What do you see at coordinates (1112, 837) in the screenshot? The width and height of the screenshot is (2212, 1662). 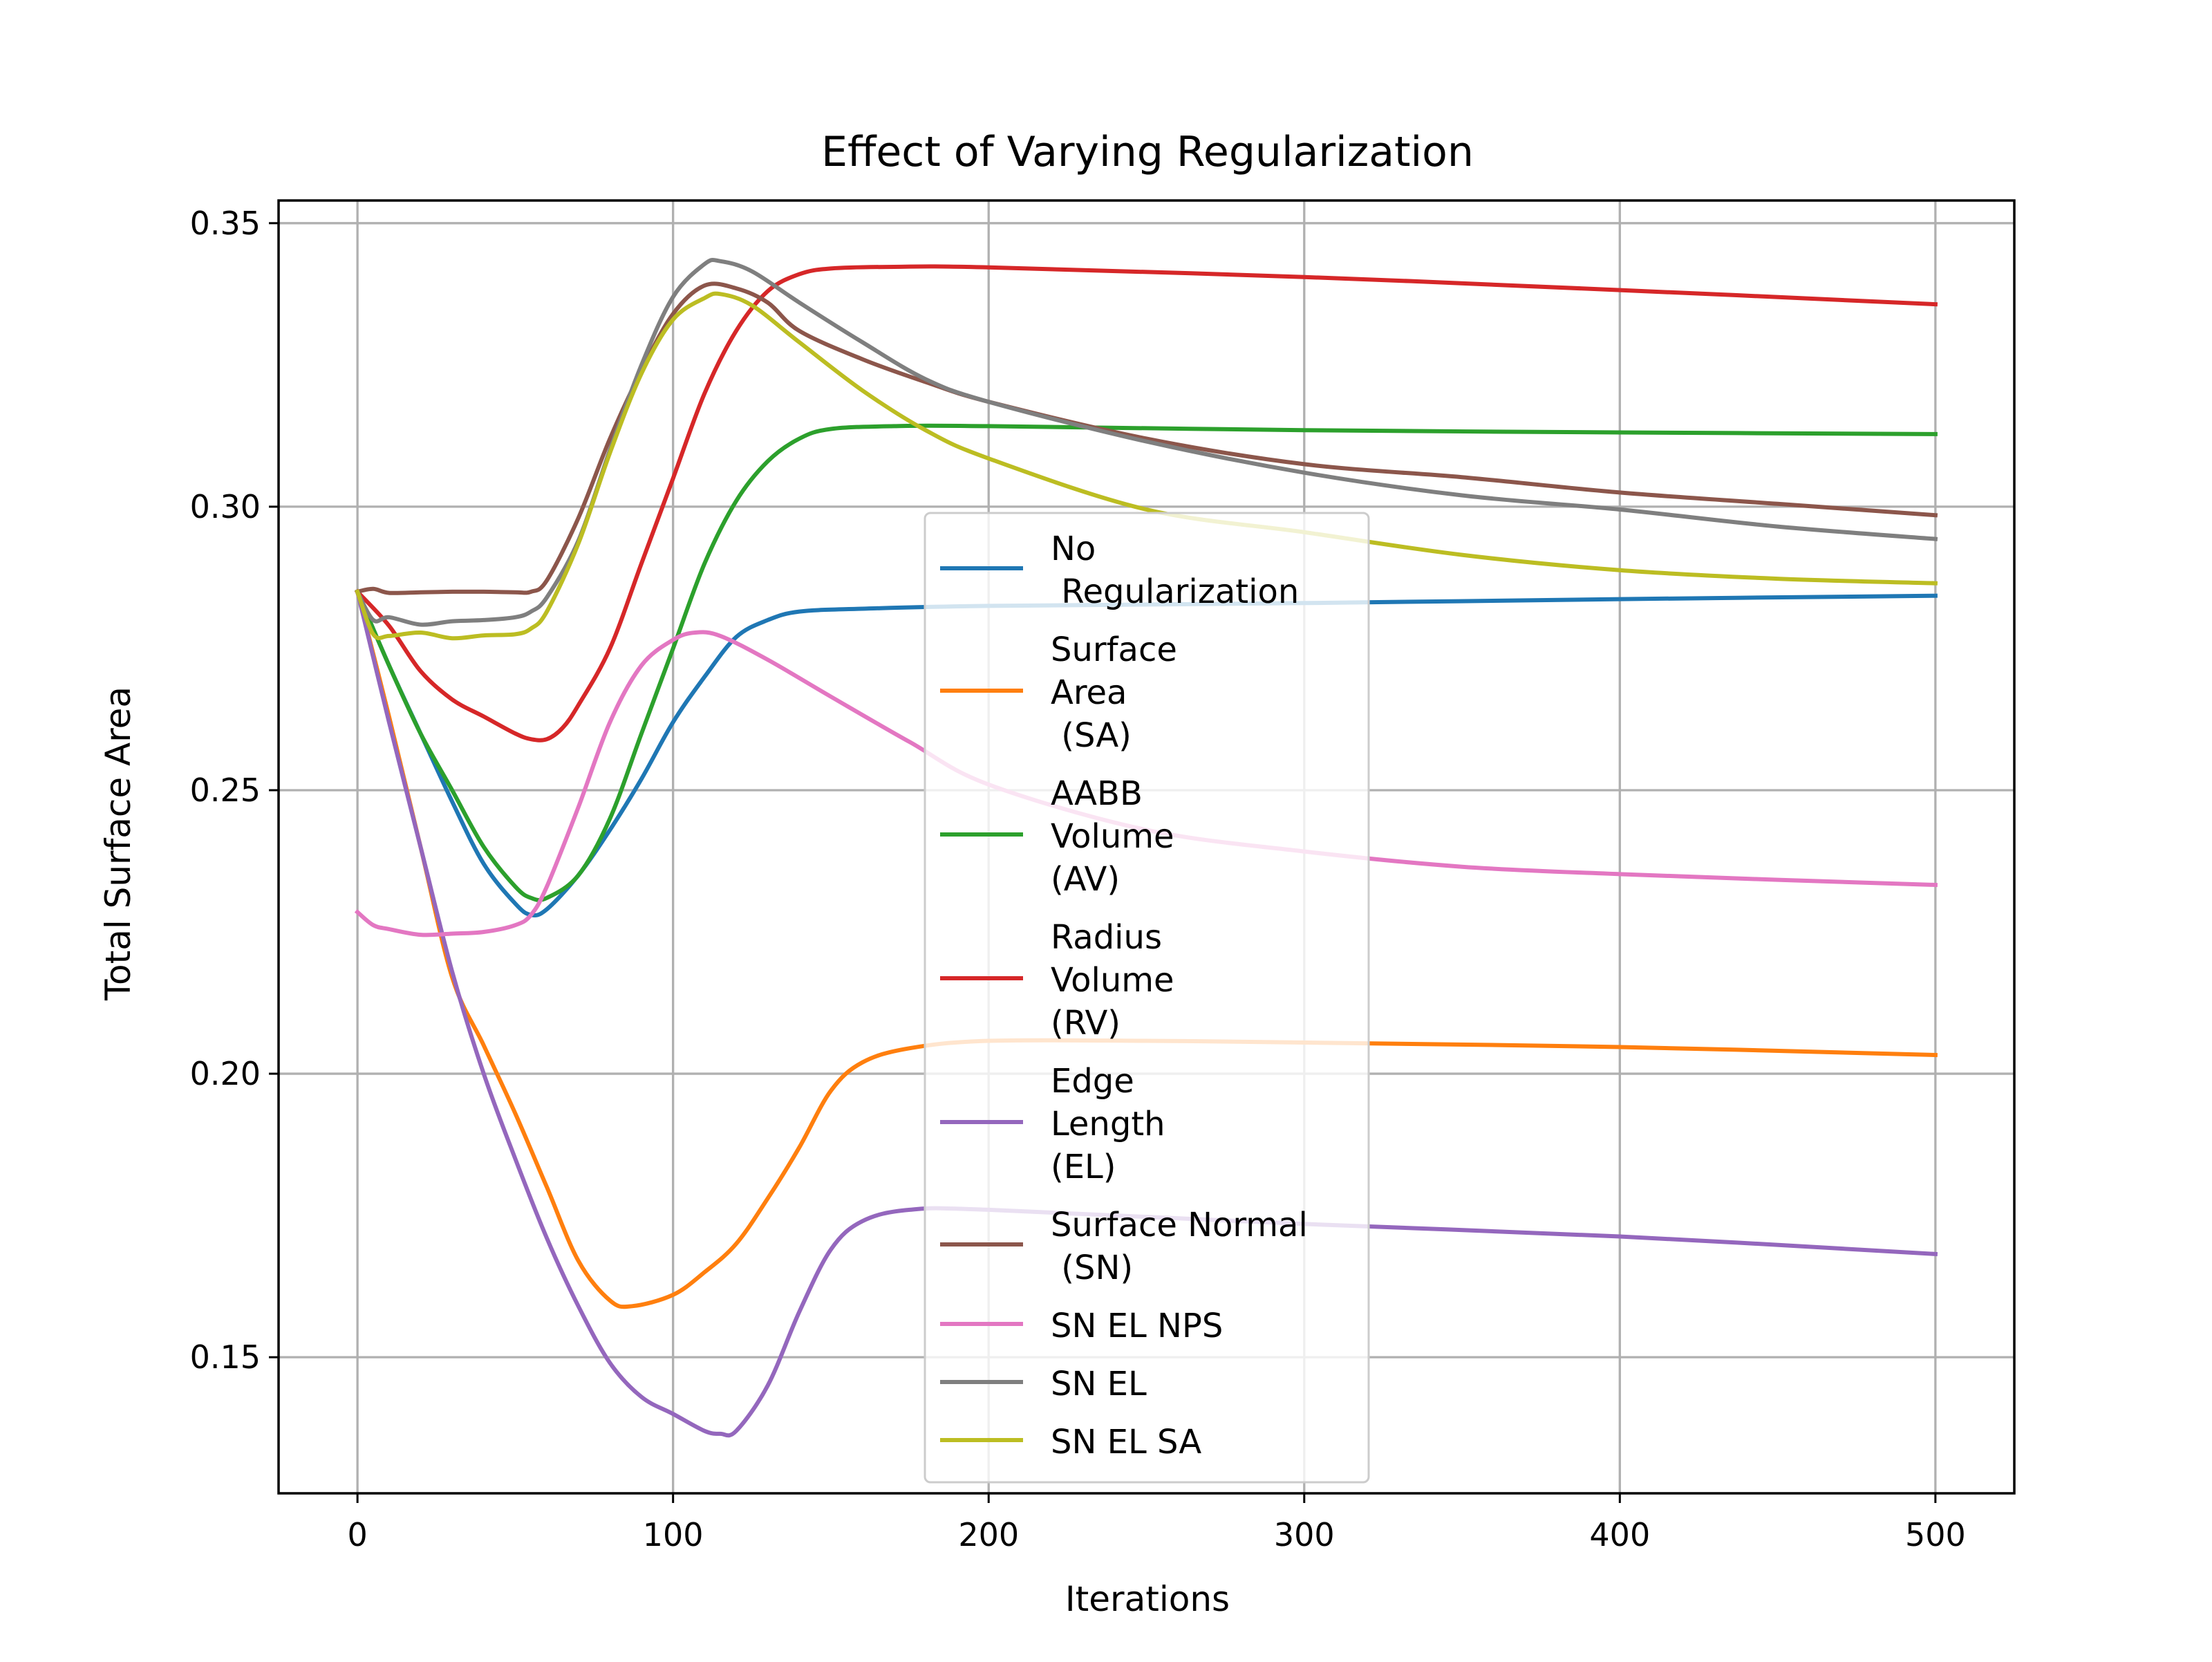 I see `legend-label-2: AABB Volume (AV)` at bounding box center [1112, 837].